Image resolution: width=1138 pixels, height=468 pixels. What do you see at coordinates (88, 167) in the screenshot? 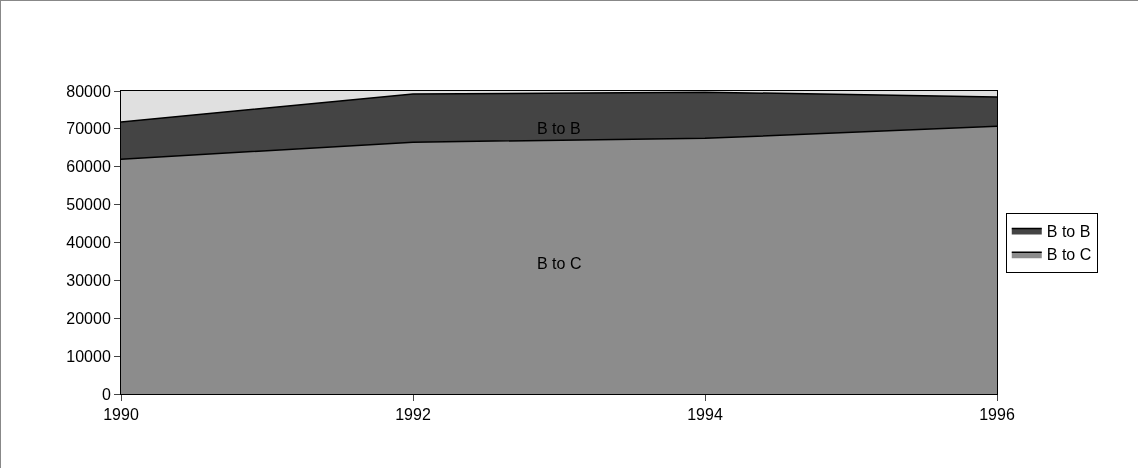
I see `y-tick-label: 60000` at bounding box center [88, 167].